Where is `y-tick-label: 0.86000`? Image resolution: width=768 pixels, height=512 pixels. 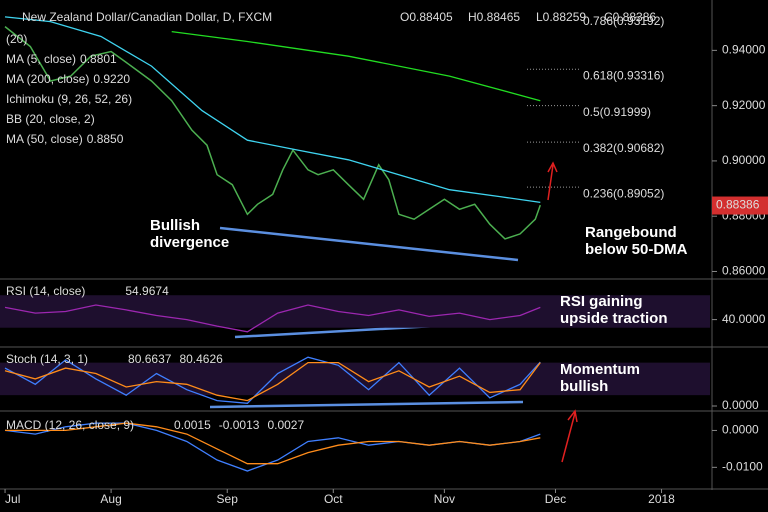
y-tick-label: 0.86000 is located at coordinates (744, 271).